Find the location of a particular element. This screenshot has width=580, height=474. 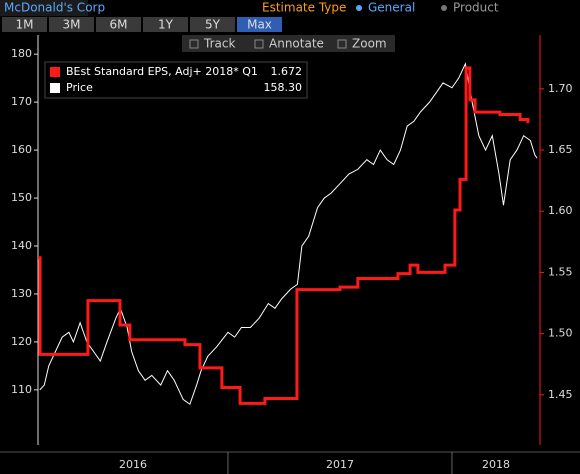

y-tick-label: 120 is located at coordinates (21, 341).